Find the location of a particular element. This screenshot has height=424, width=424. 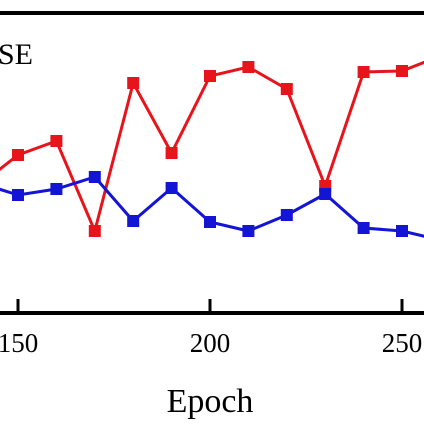

x-axis-ticks: 150 200 250 is located at coordinates (211, 328).